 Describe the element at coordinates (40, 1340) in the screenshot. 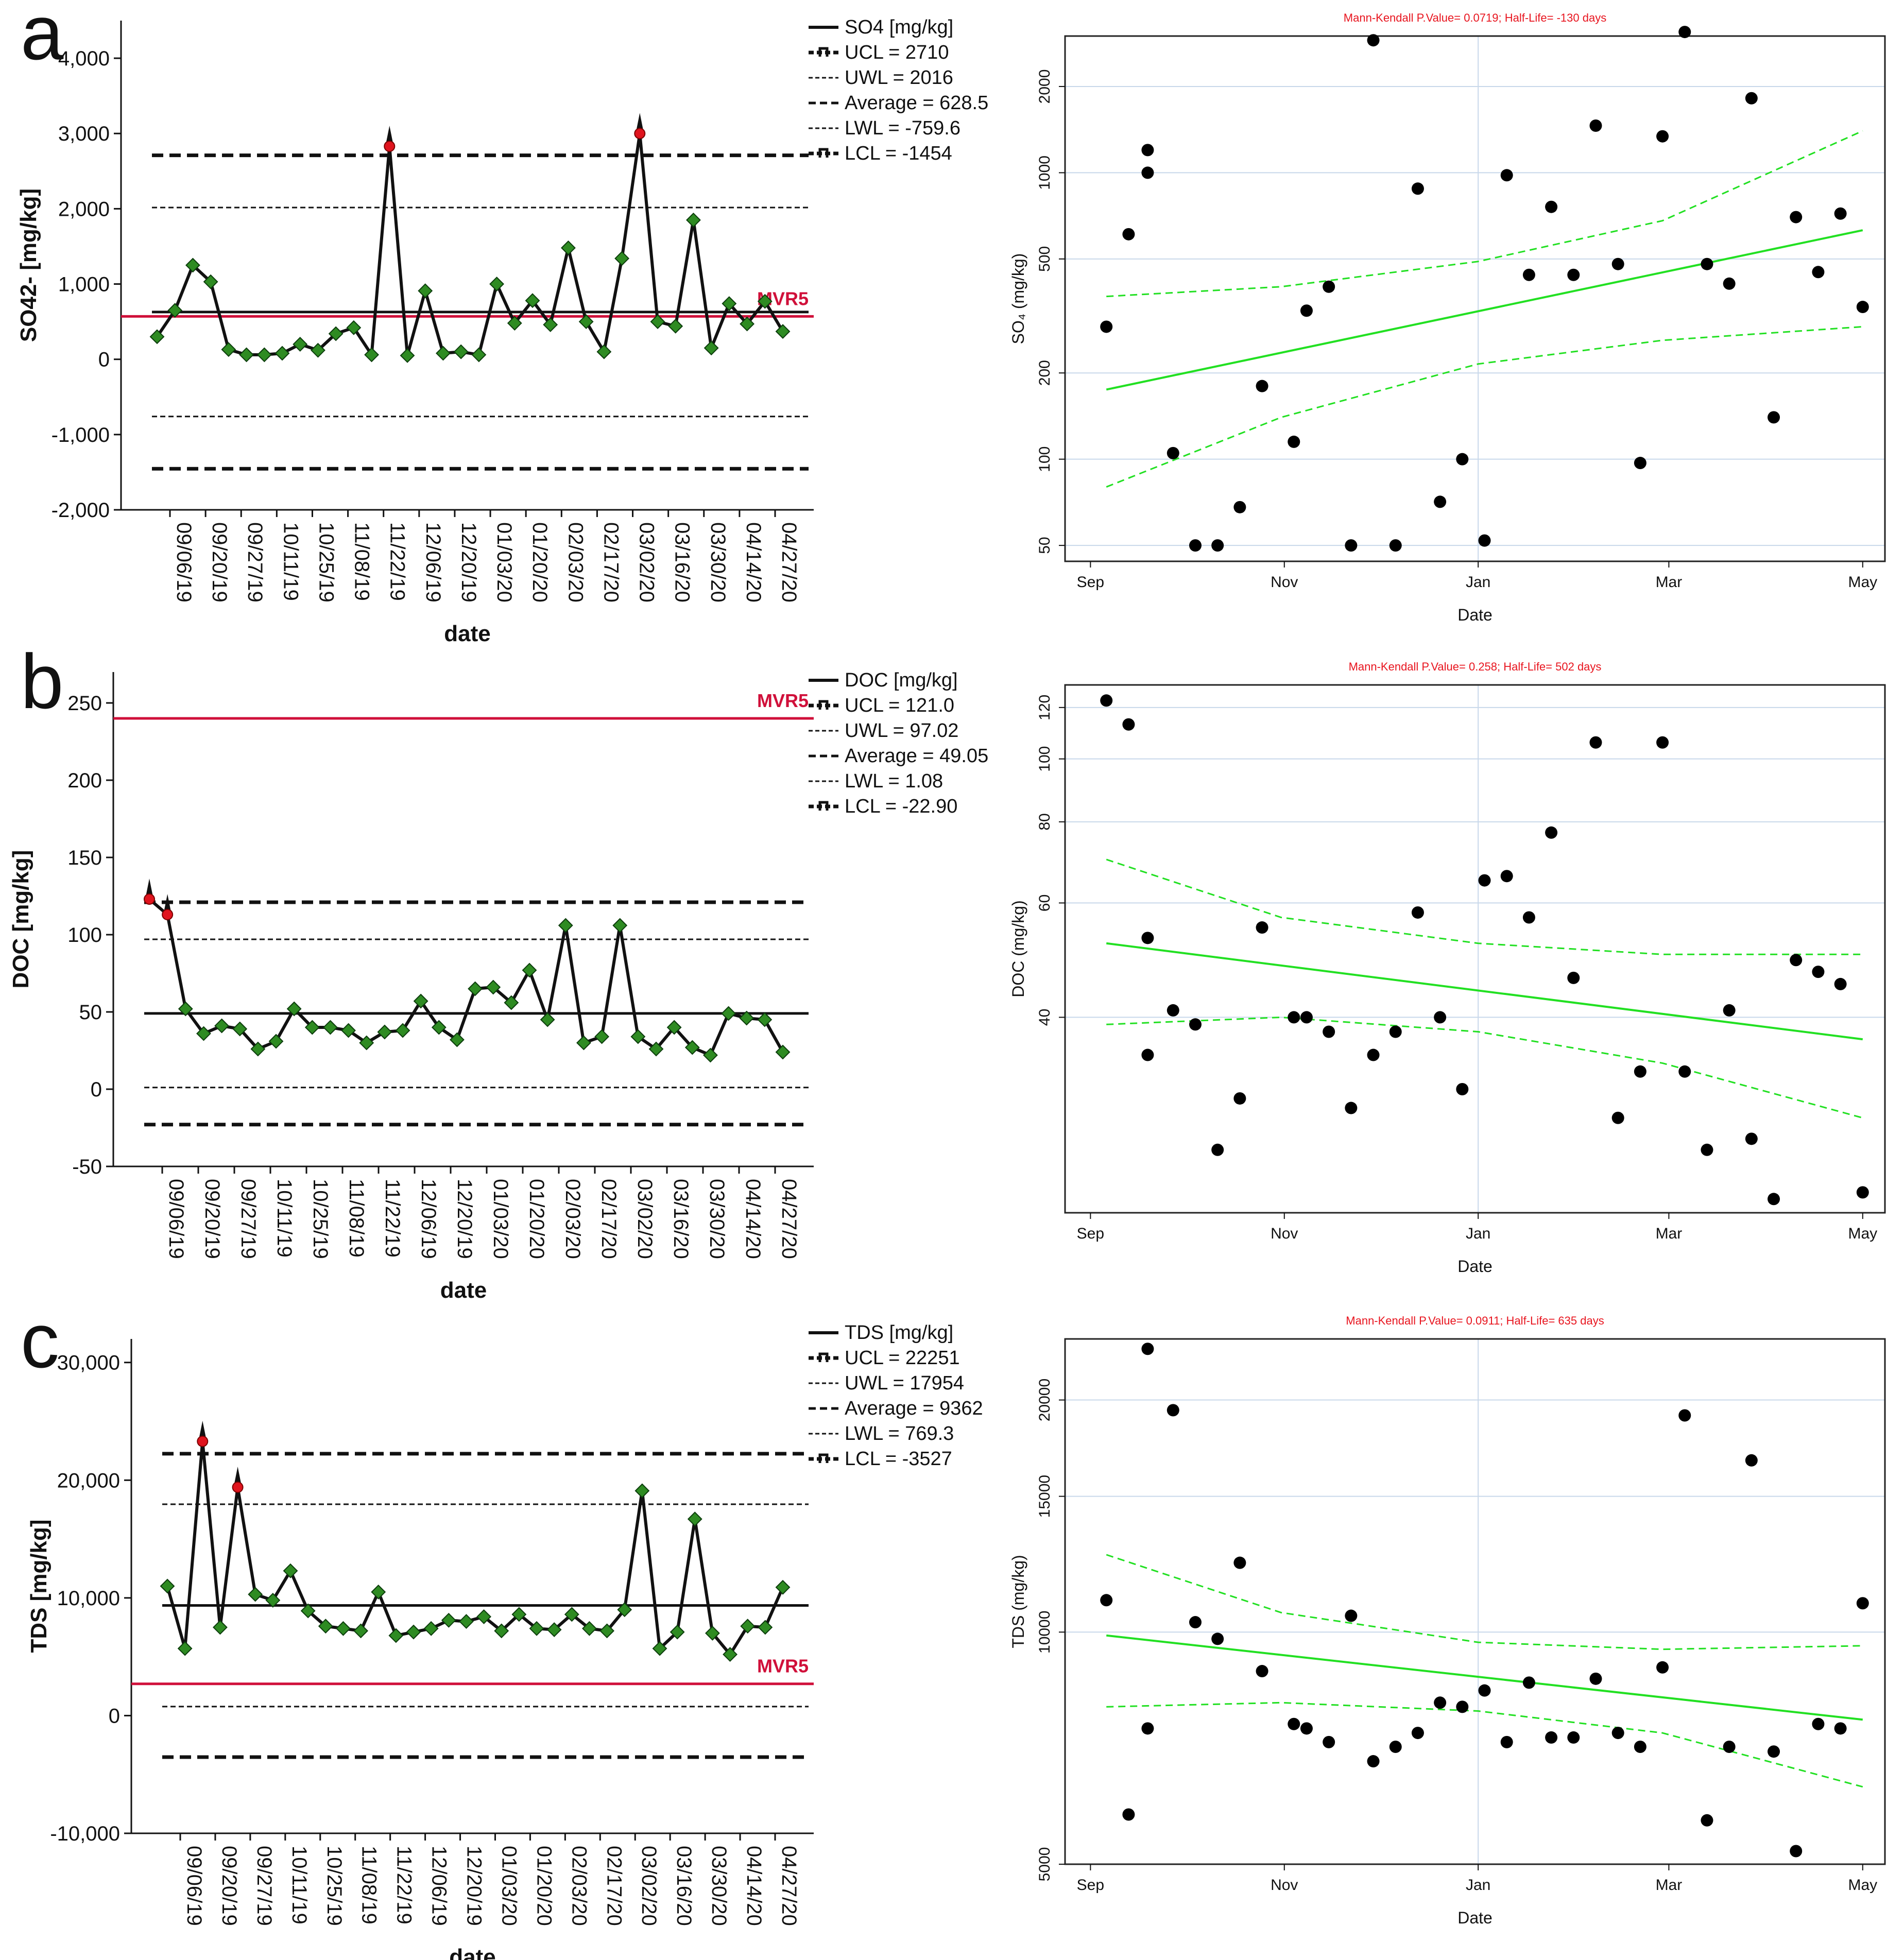

I see `panel-letter: c` at that location.